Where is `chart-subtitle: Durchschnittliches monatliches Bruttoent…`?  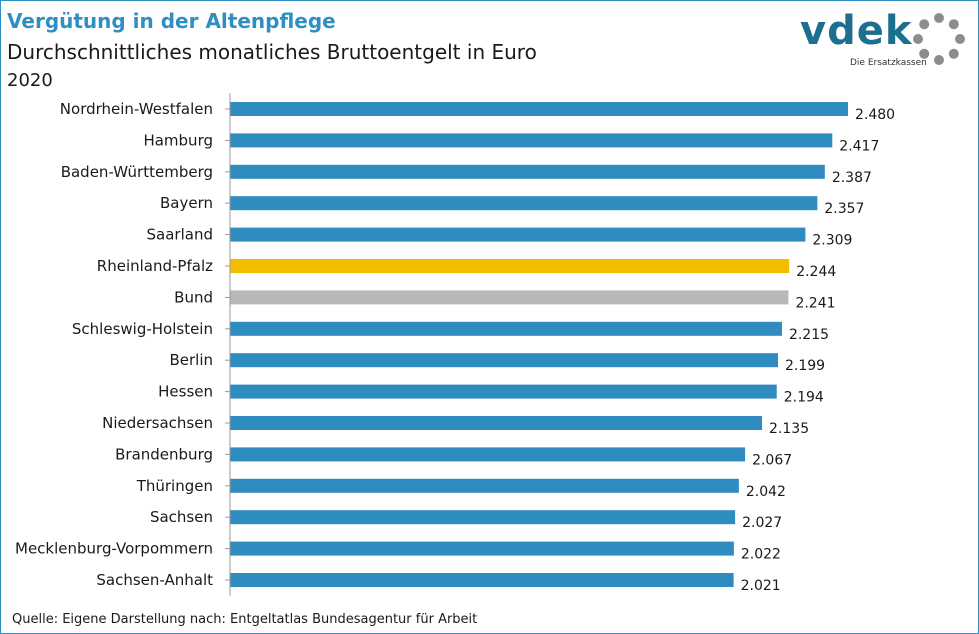
chart-subtitle: Durchschnittliches monatliches Bruttoent… is located at coordinates (272, 52).